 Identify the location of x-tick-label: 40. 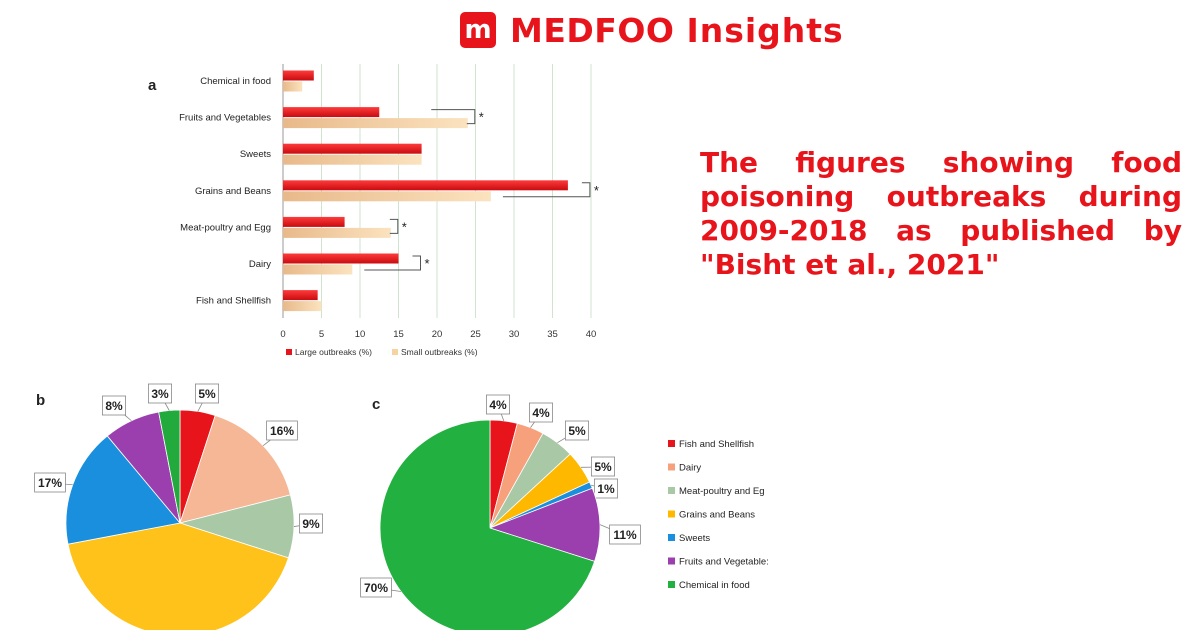
(591, 334).